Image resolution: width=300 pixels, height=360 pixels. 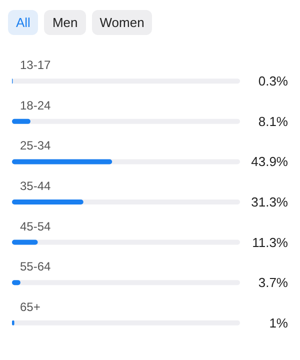 I want to click on data-label: 31.3%, so click(x=269, y=202).